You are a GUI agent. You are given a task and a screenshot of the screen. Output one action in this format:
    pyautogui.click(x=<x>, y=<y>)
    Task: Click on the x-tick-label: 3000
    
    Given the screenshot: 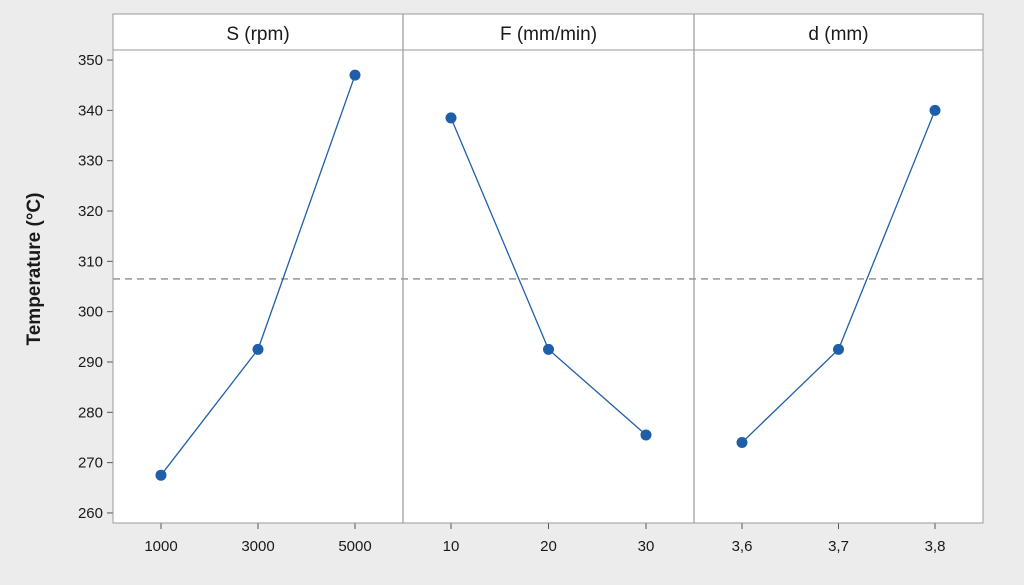 What is the action you would take?
    pyautogui.click(x=257, y=546)
    